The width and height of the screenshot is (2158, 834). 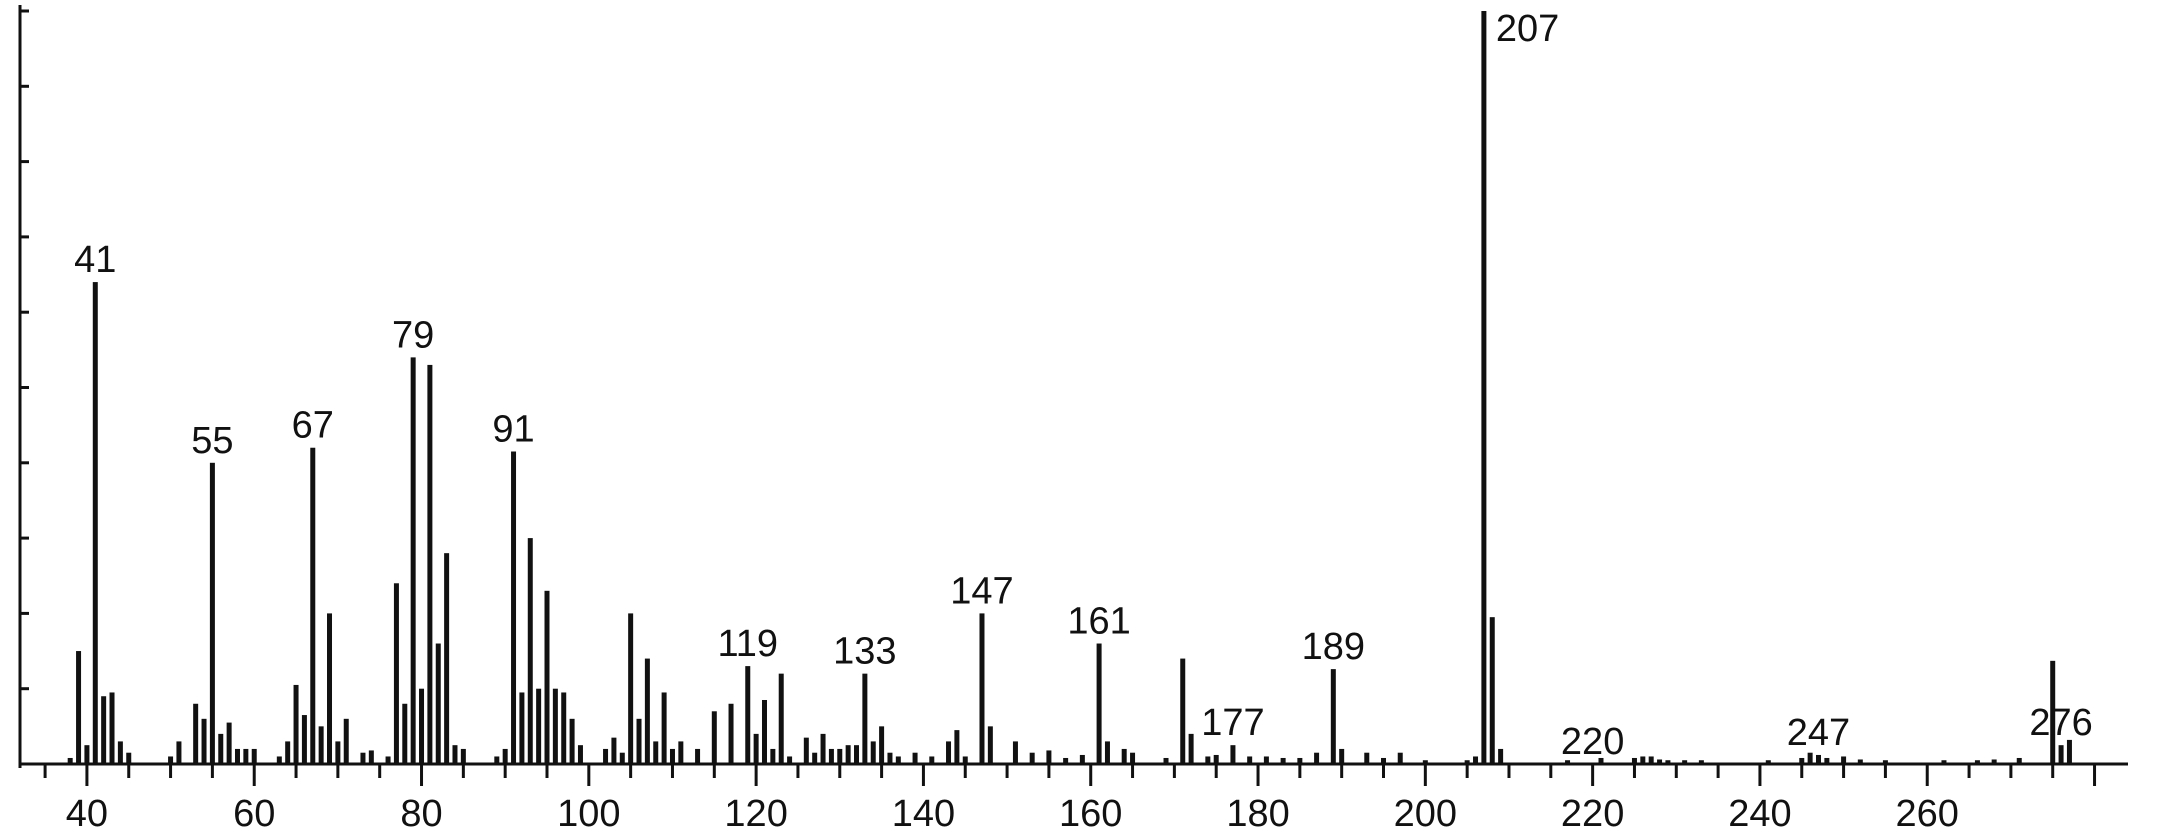 What do you see at coordinates (95, 260) in the screenshot?
I see `peak-label-41: 41` at bounding box center [95, 260].